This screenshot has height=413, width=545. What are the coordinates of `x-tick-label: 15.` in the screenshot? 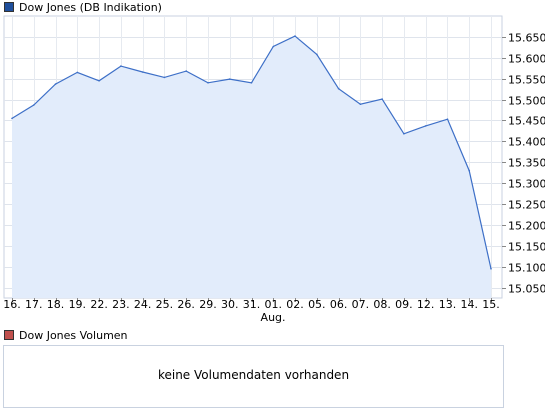 It's located at (491, 304).